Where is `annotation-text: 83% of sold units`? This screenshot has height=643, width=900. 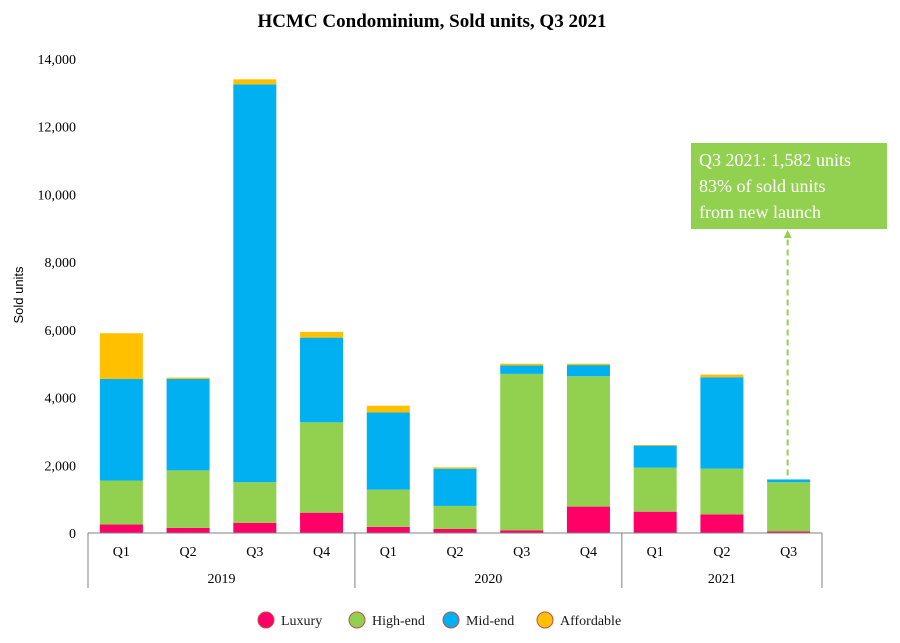
annotation-text: 83% of sold units is located at coordinates (762, 186).